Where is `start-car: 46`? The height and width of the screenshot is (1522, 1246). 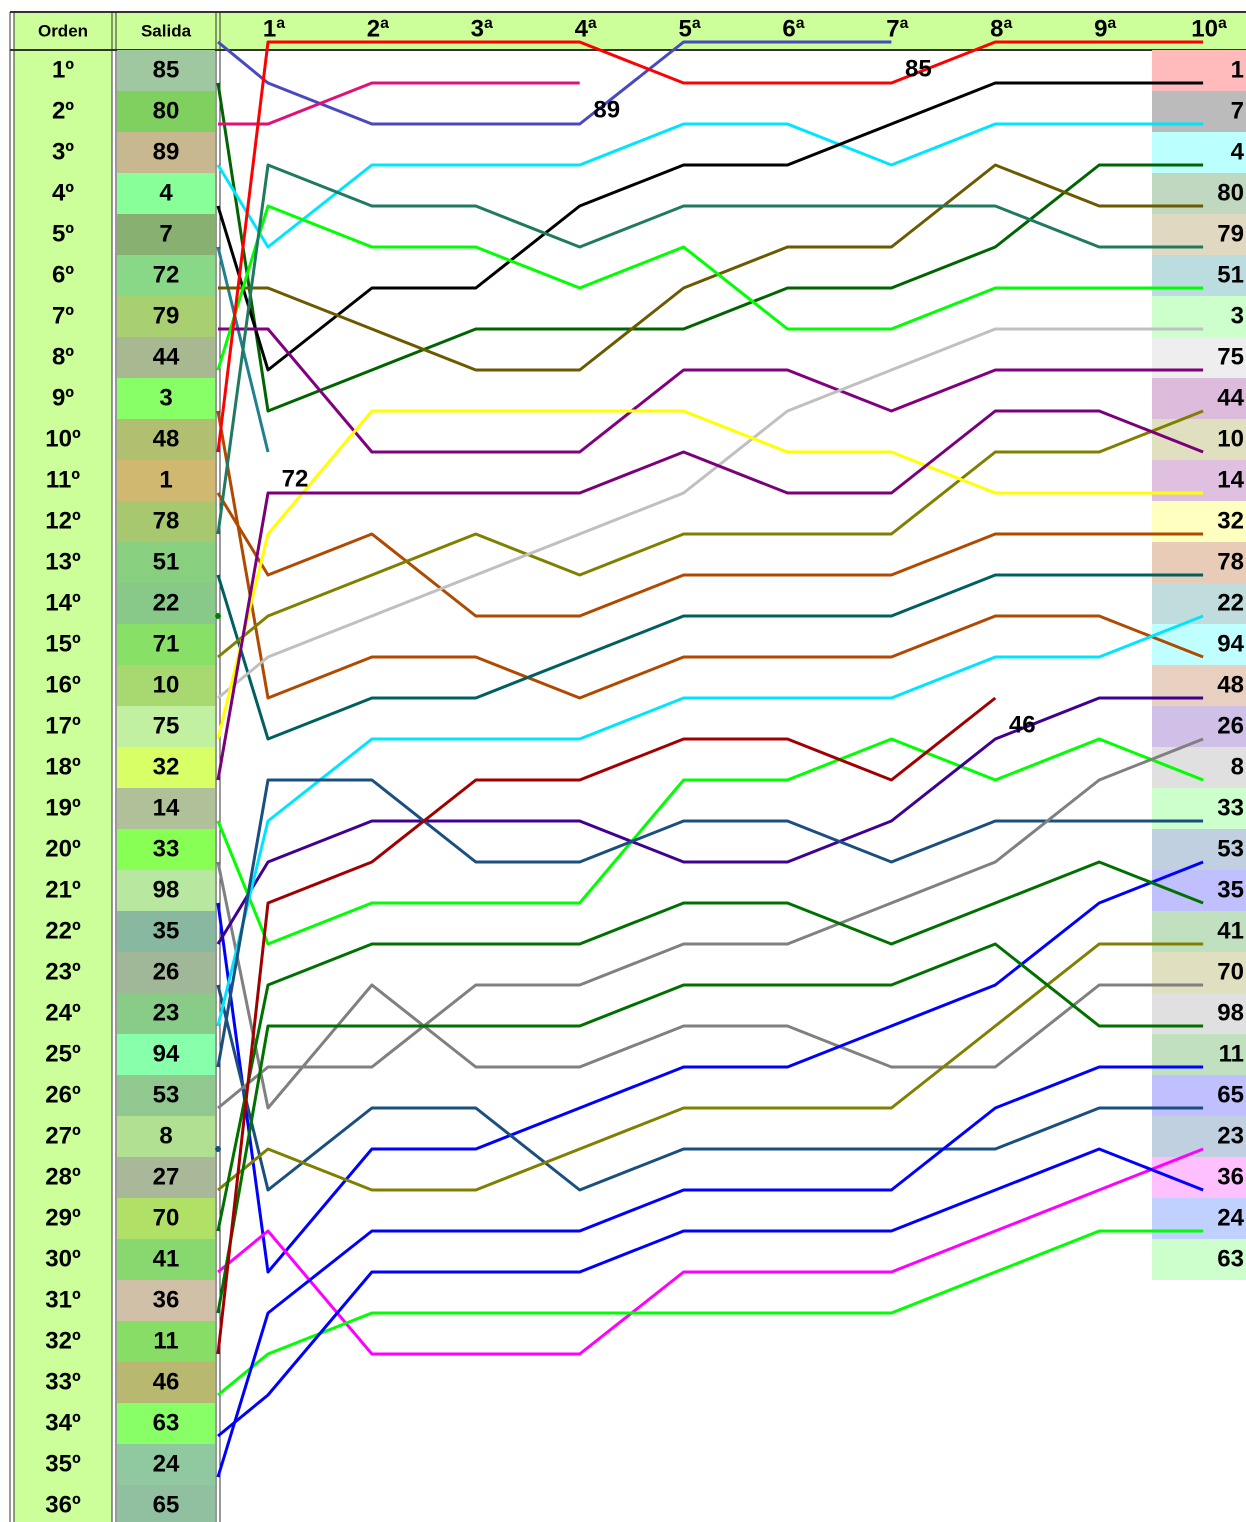
start-car: 46 is located at coordinates (166, 1381).